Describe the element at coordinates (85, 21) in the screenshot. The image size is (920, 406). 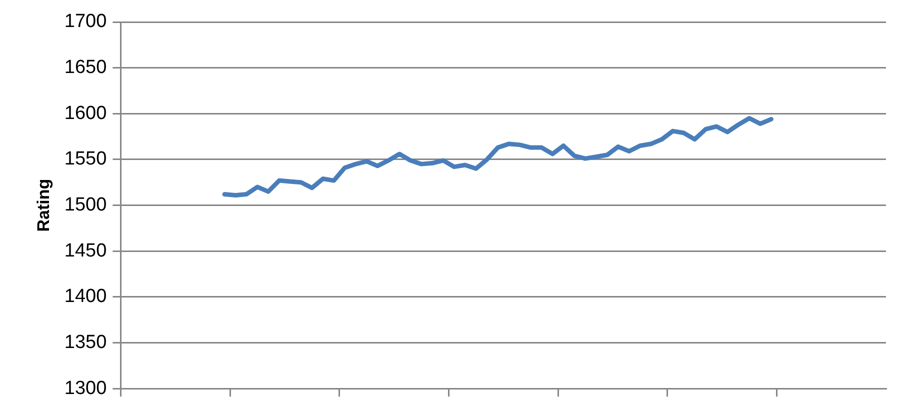
I see `y-tick-label: 1700` at that location.